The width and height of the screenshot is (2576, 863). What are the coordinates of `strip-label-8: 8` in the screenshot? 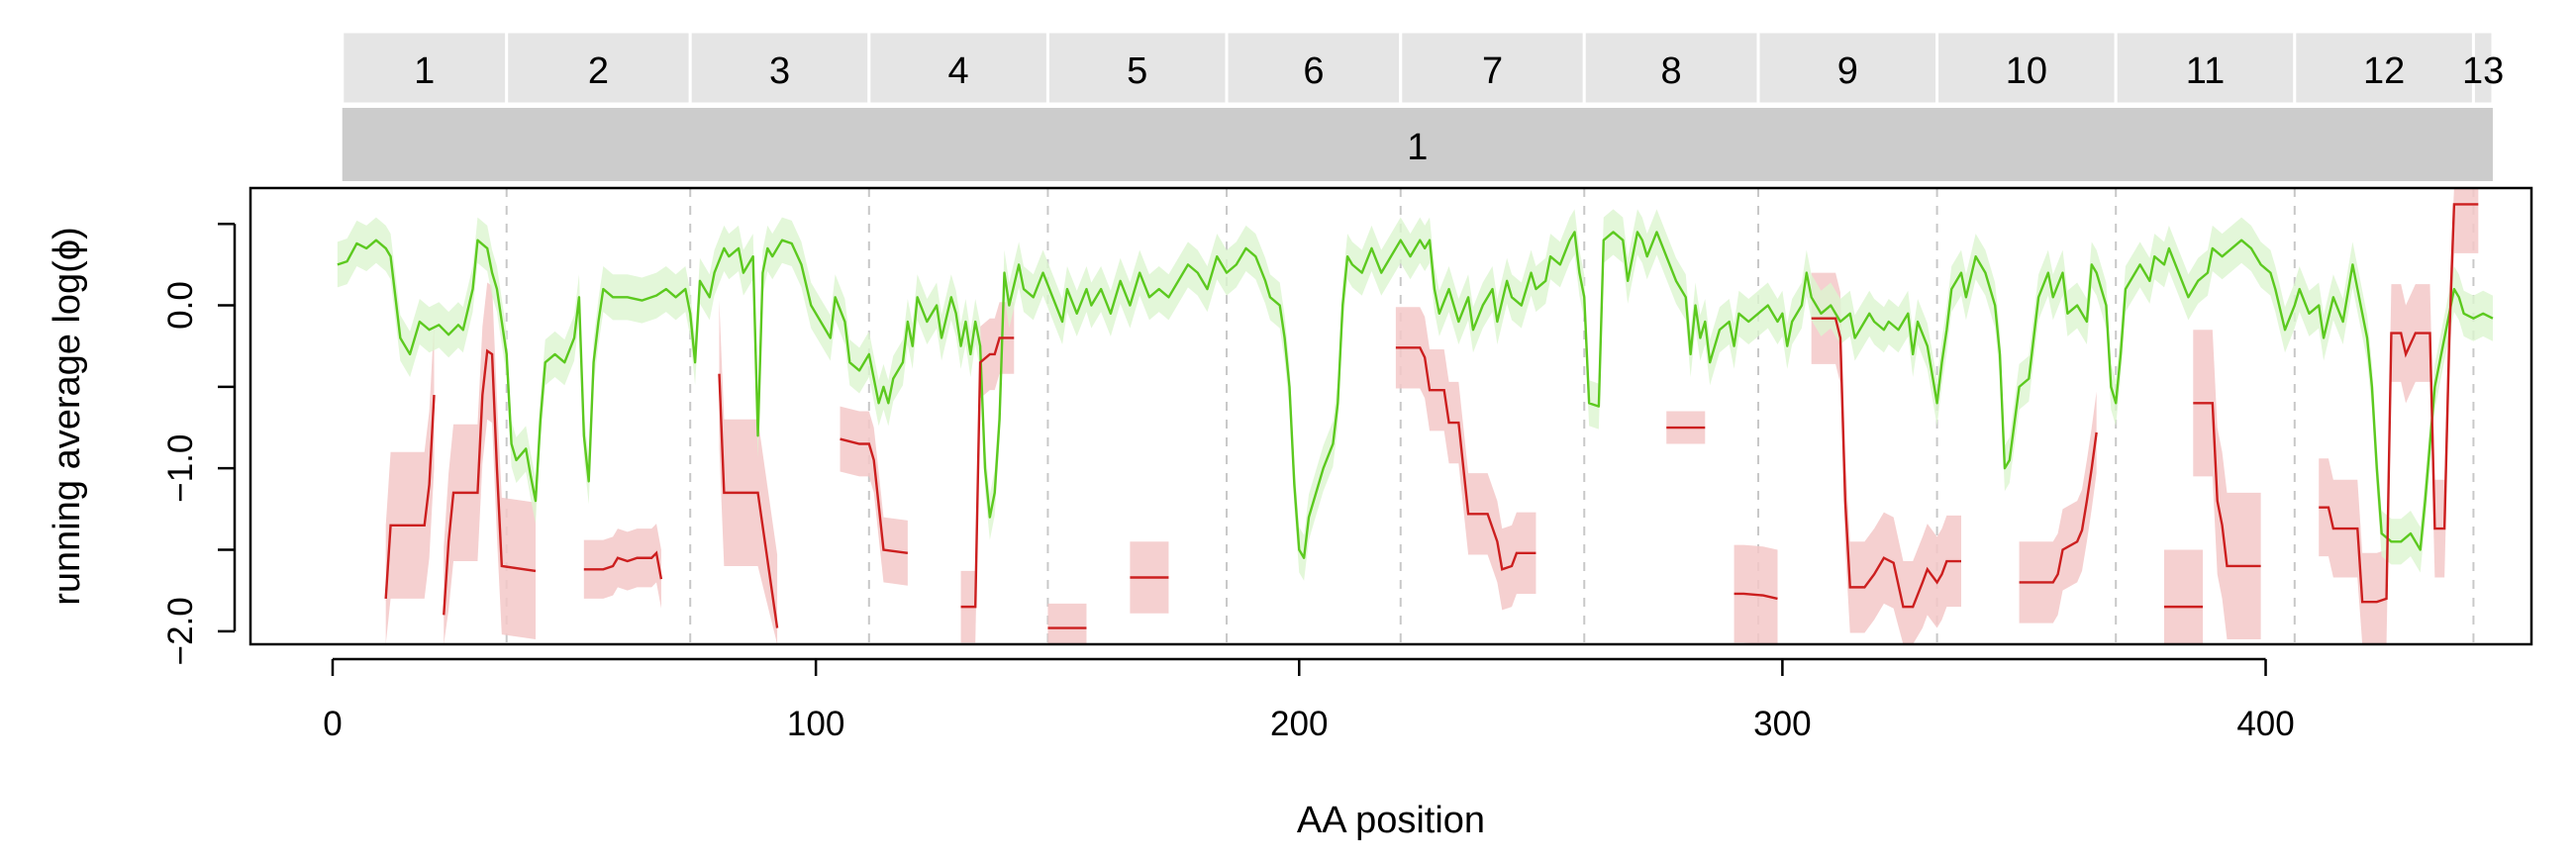 It's located at (1671, 71).